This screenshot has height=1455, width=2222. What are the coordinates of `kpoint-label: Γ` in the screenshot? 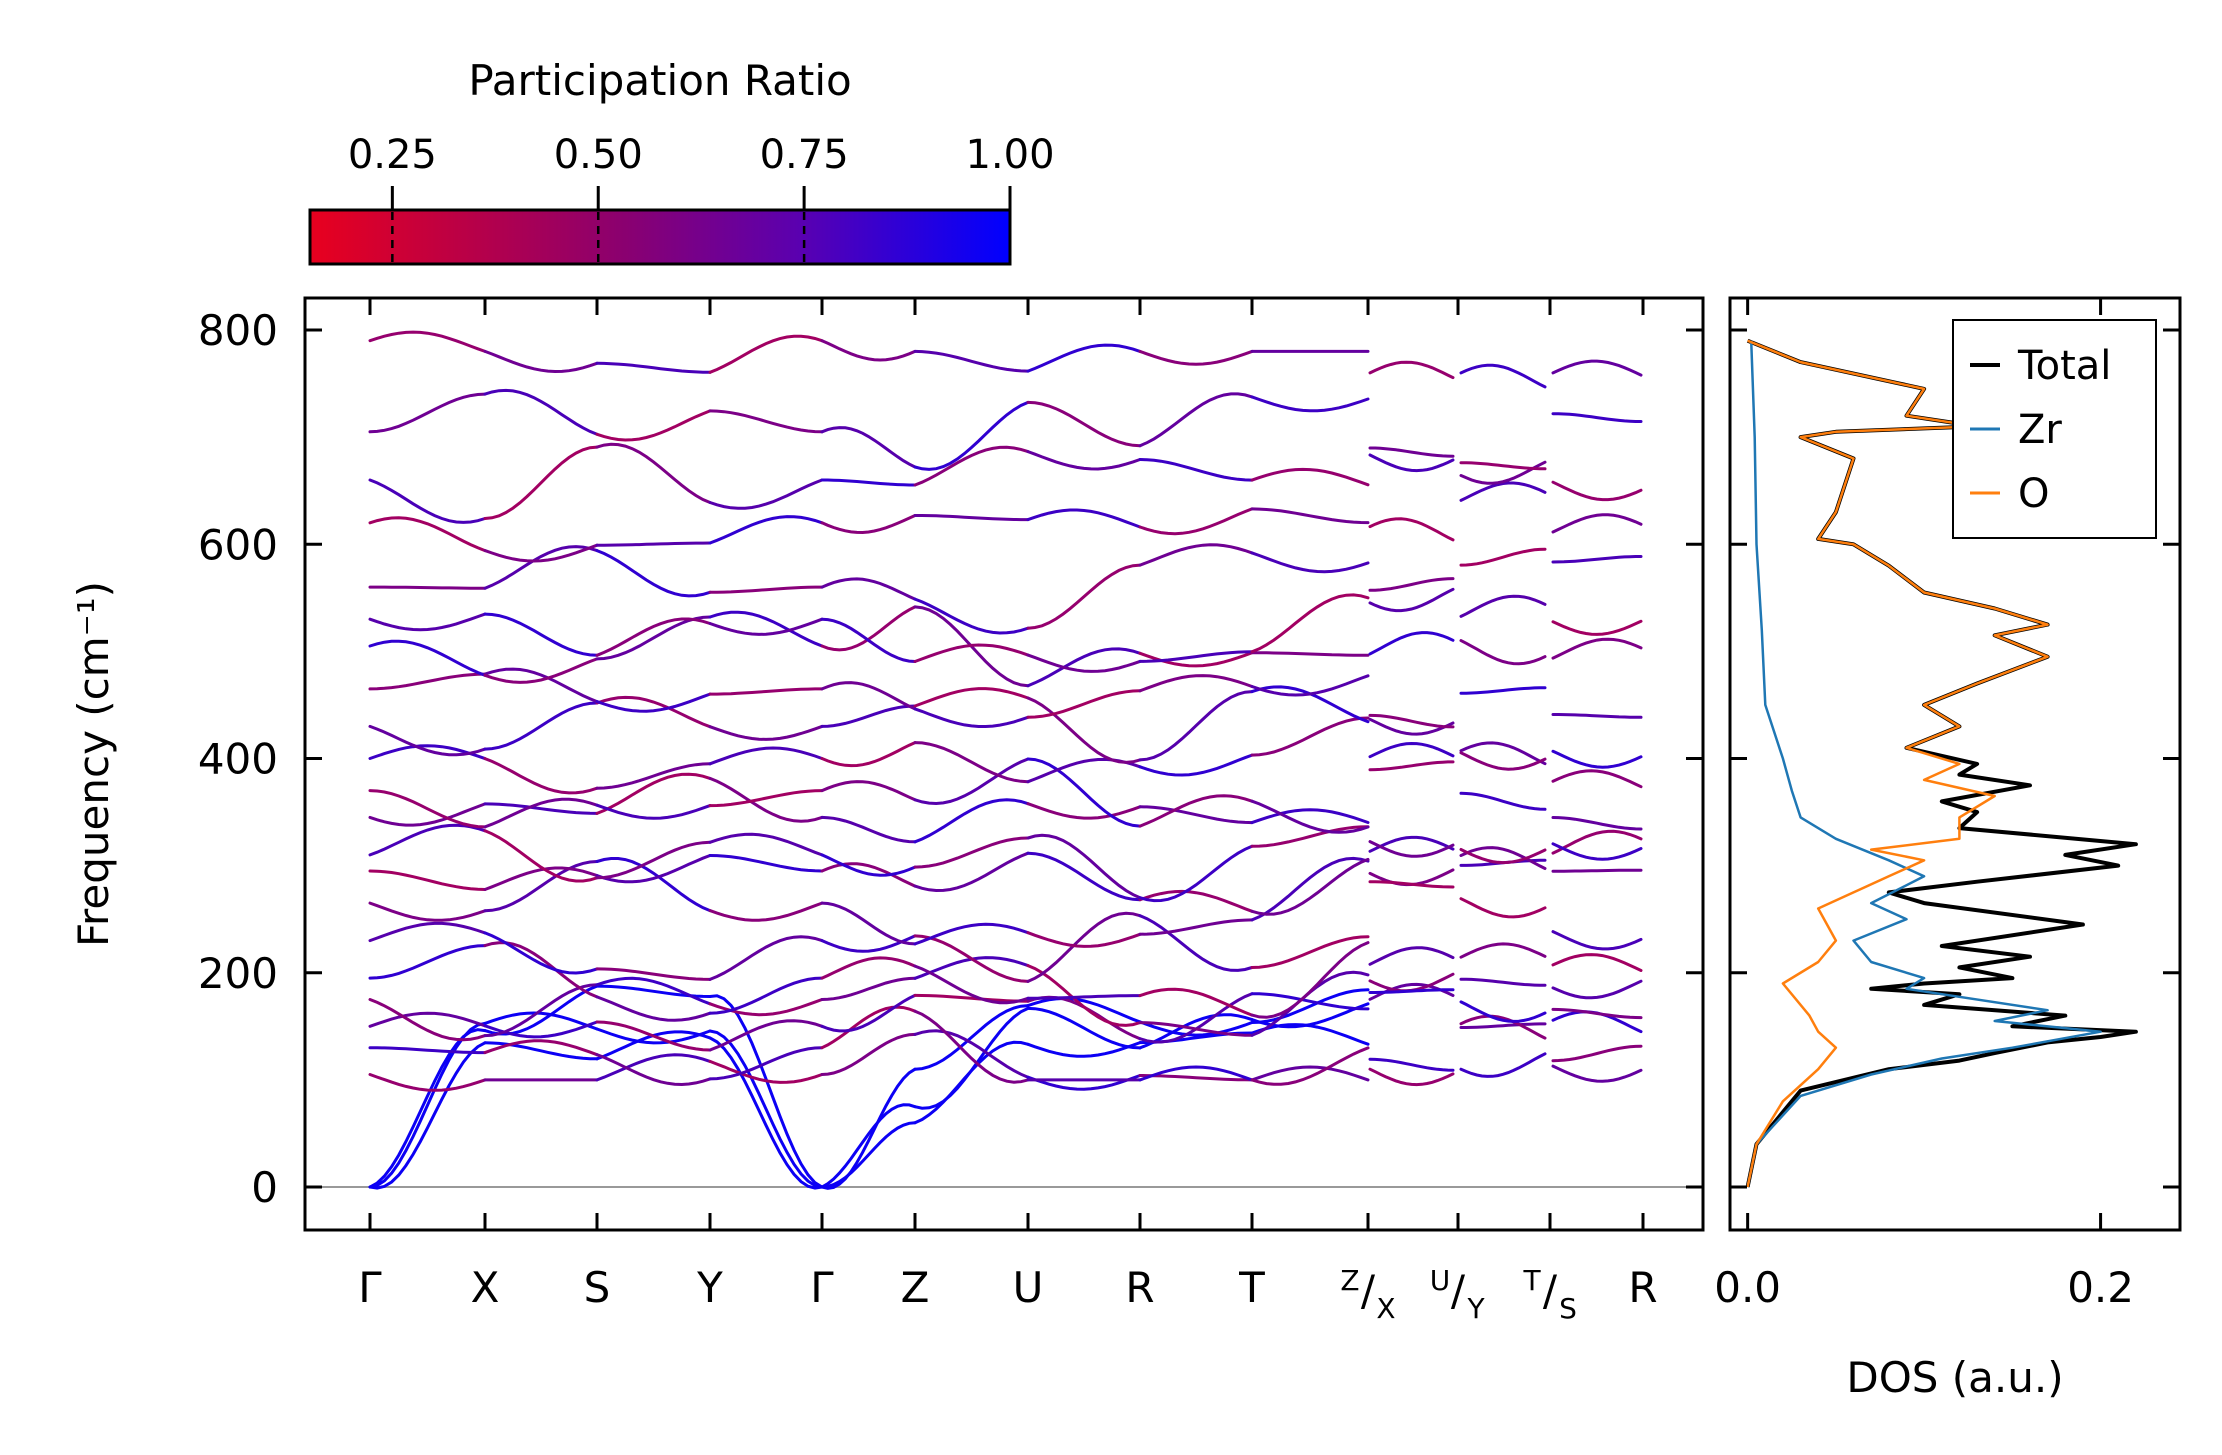 It's located at (822, 1287).